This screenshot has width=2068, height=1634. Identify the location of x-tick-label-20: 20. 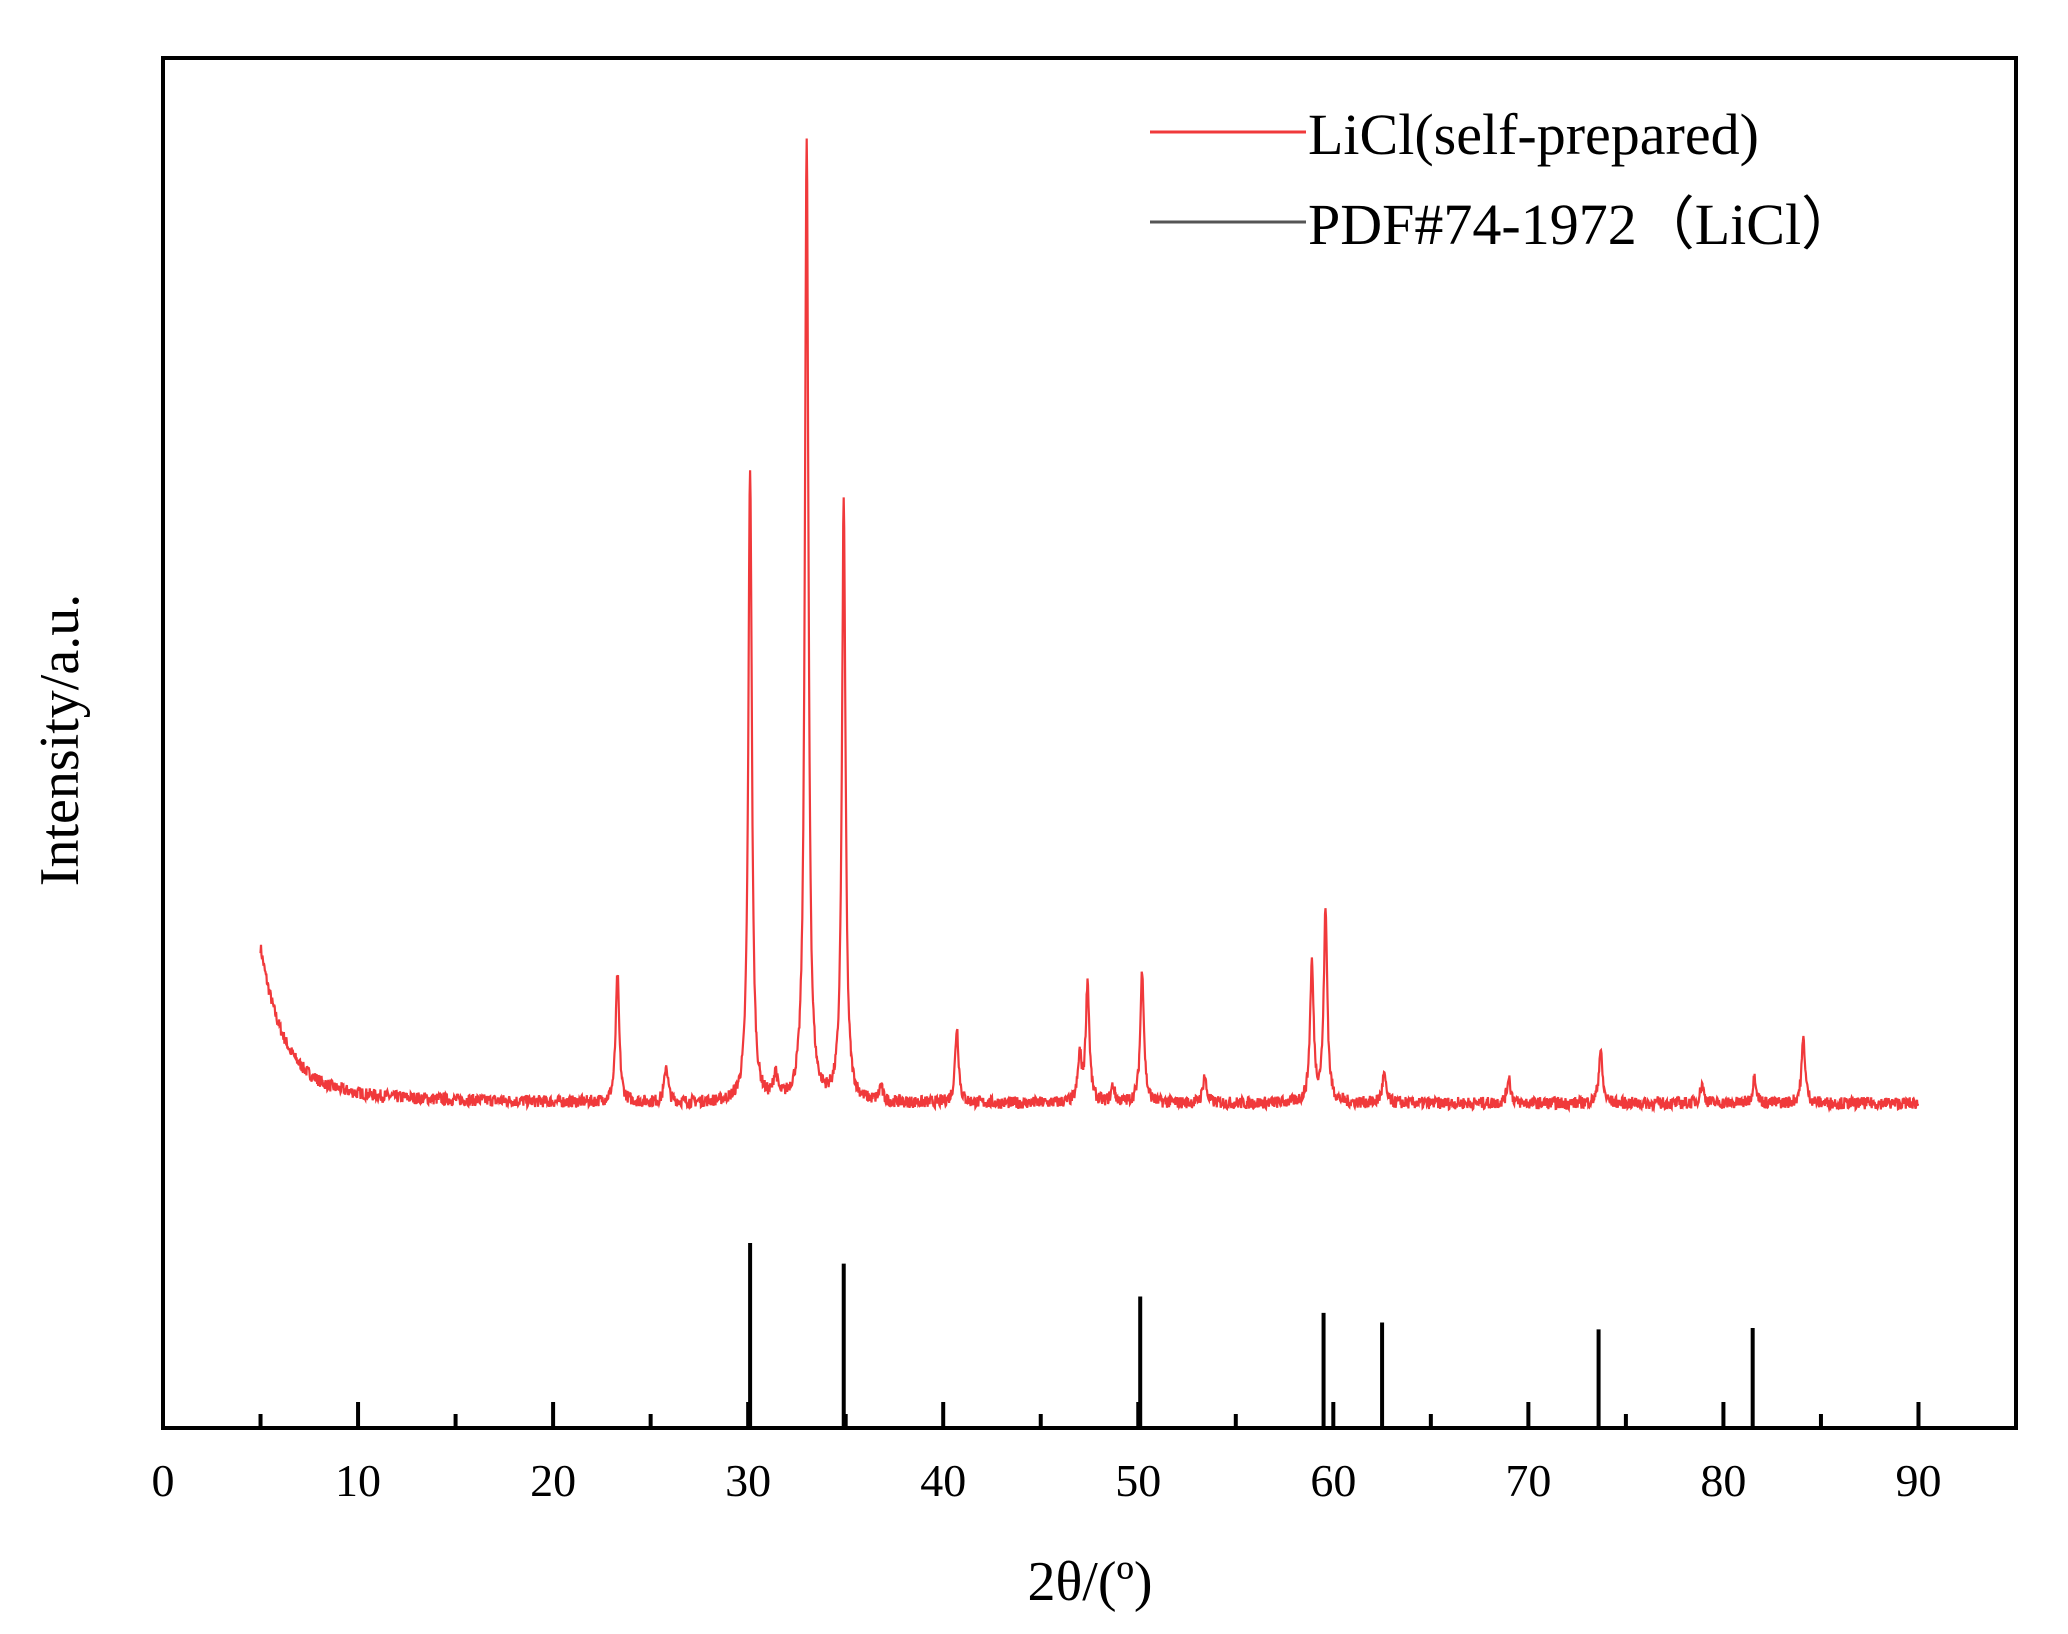
(553, 1480).